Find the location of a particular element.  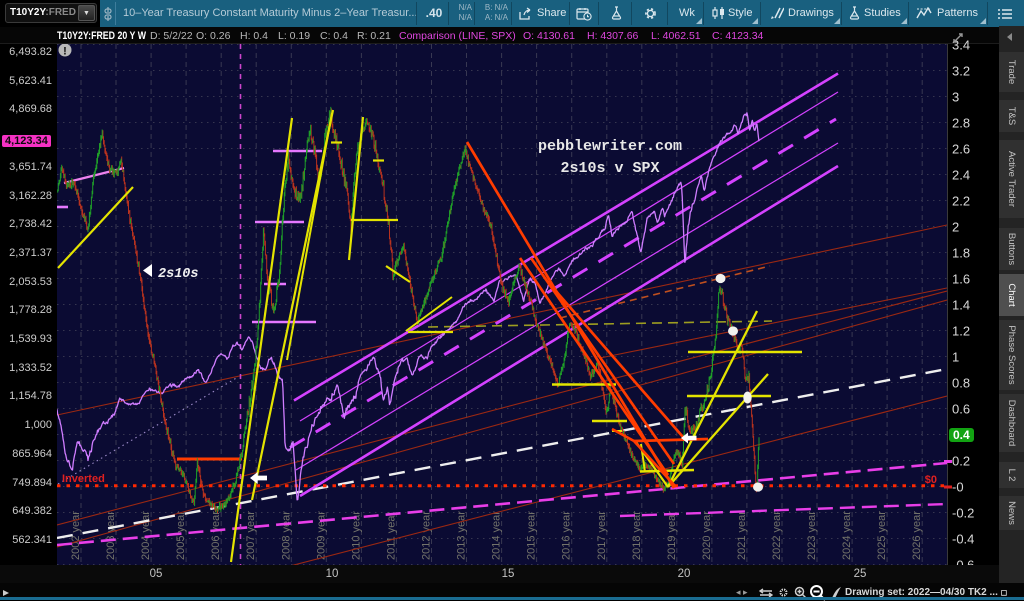

svg-text: 2s10s v SPX is located at coordinates (609, 168).